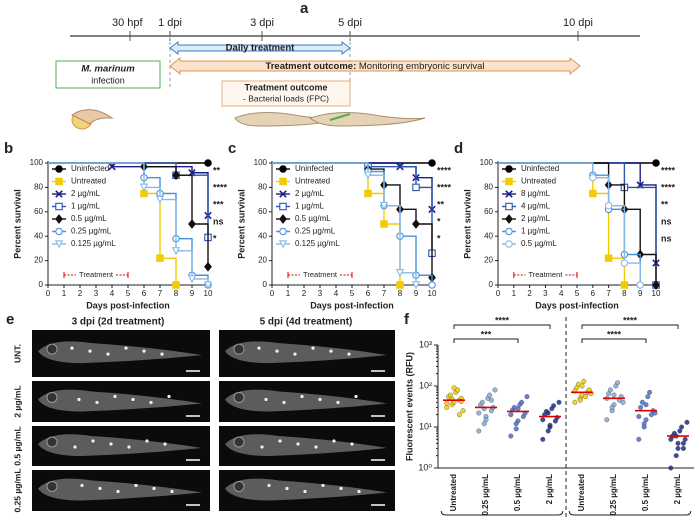  I want to click on significance: *, so click(439, 238).